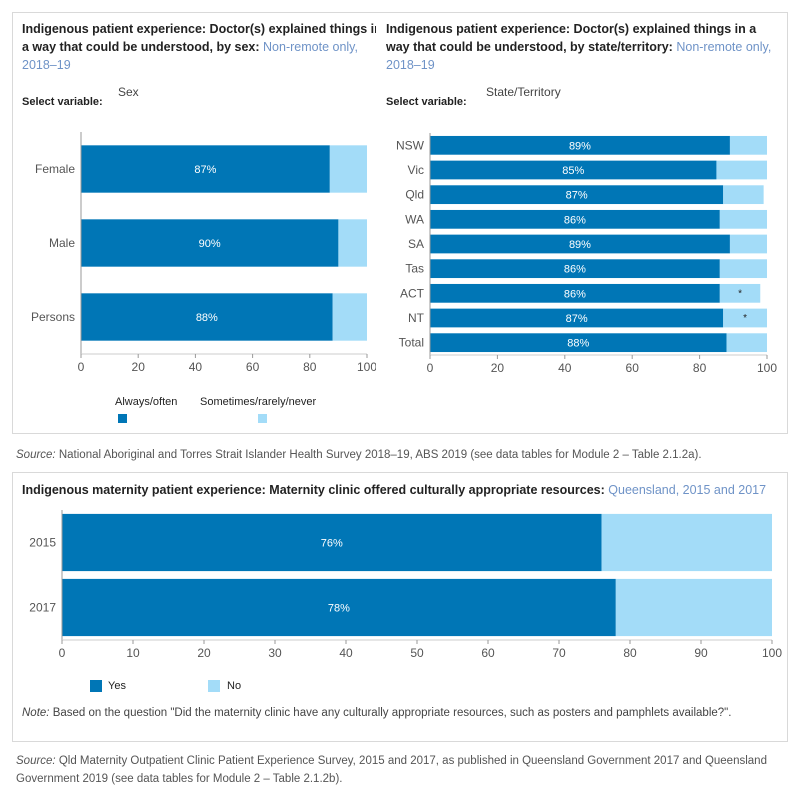 This screenshot has height=800, width=800. I want to click on bar-vic-2-secondary, so click(741, 170).